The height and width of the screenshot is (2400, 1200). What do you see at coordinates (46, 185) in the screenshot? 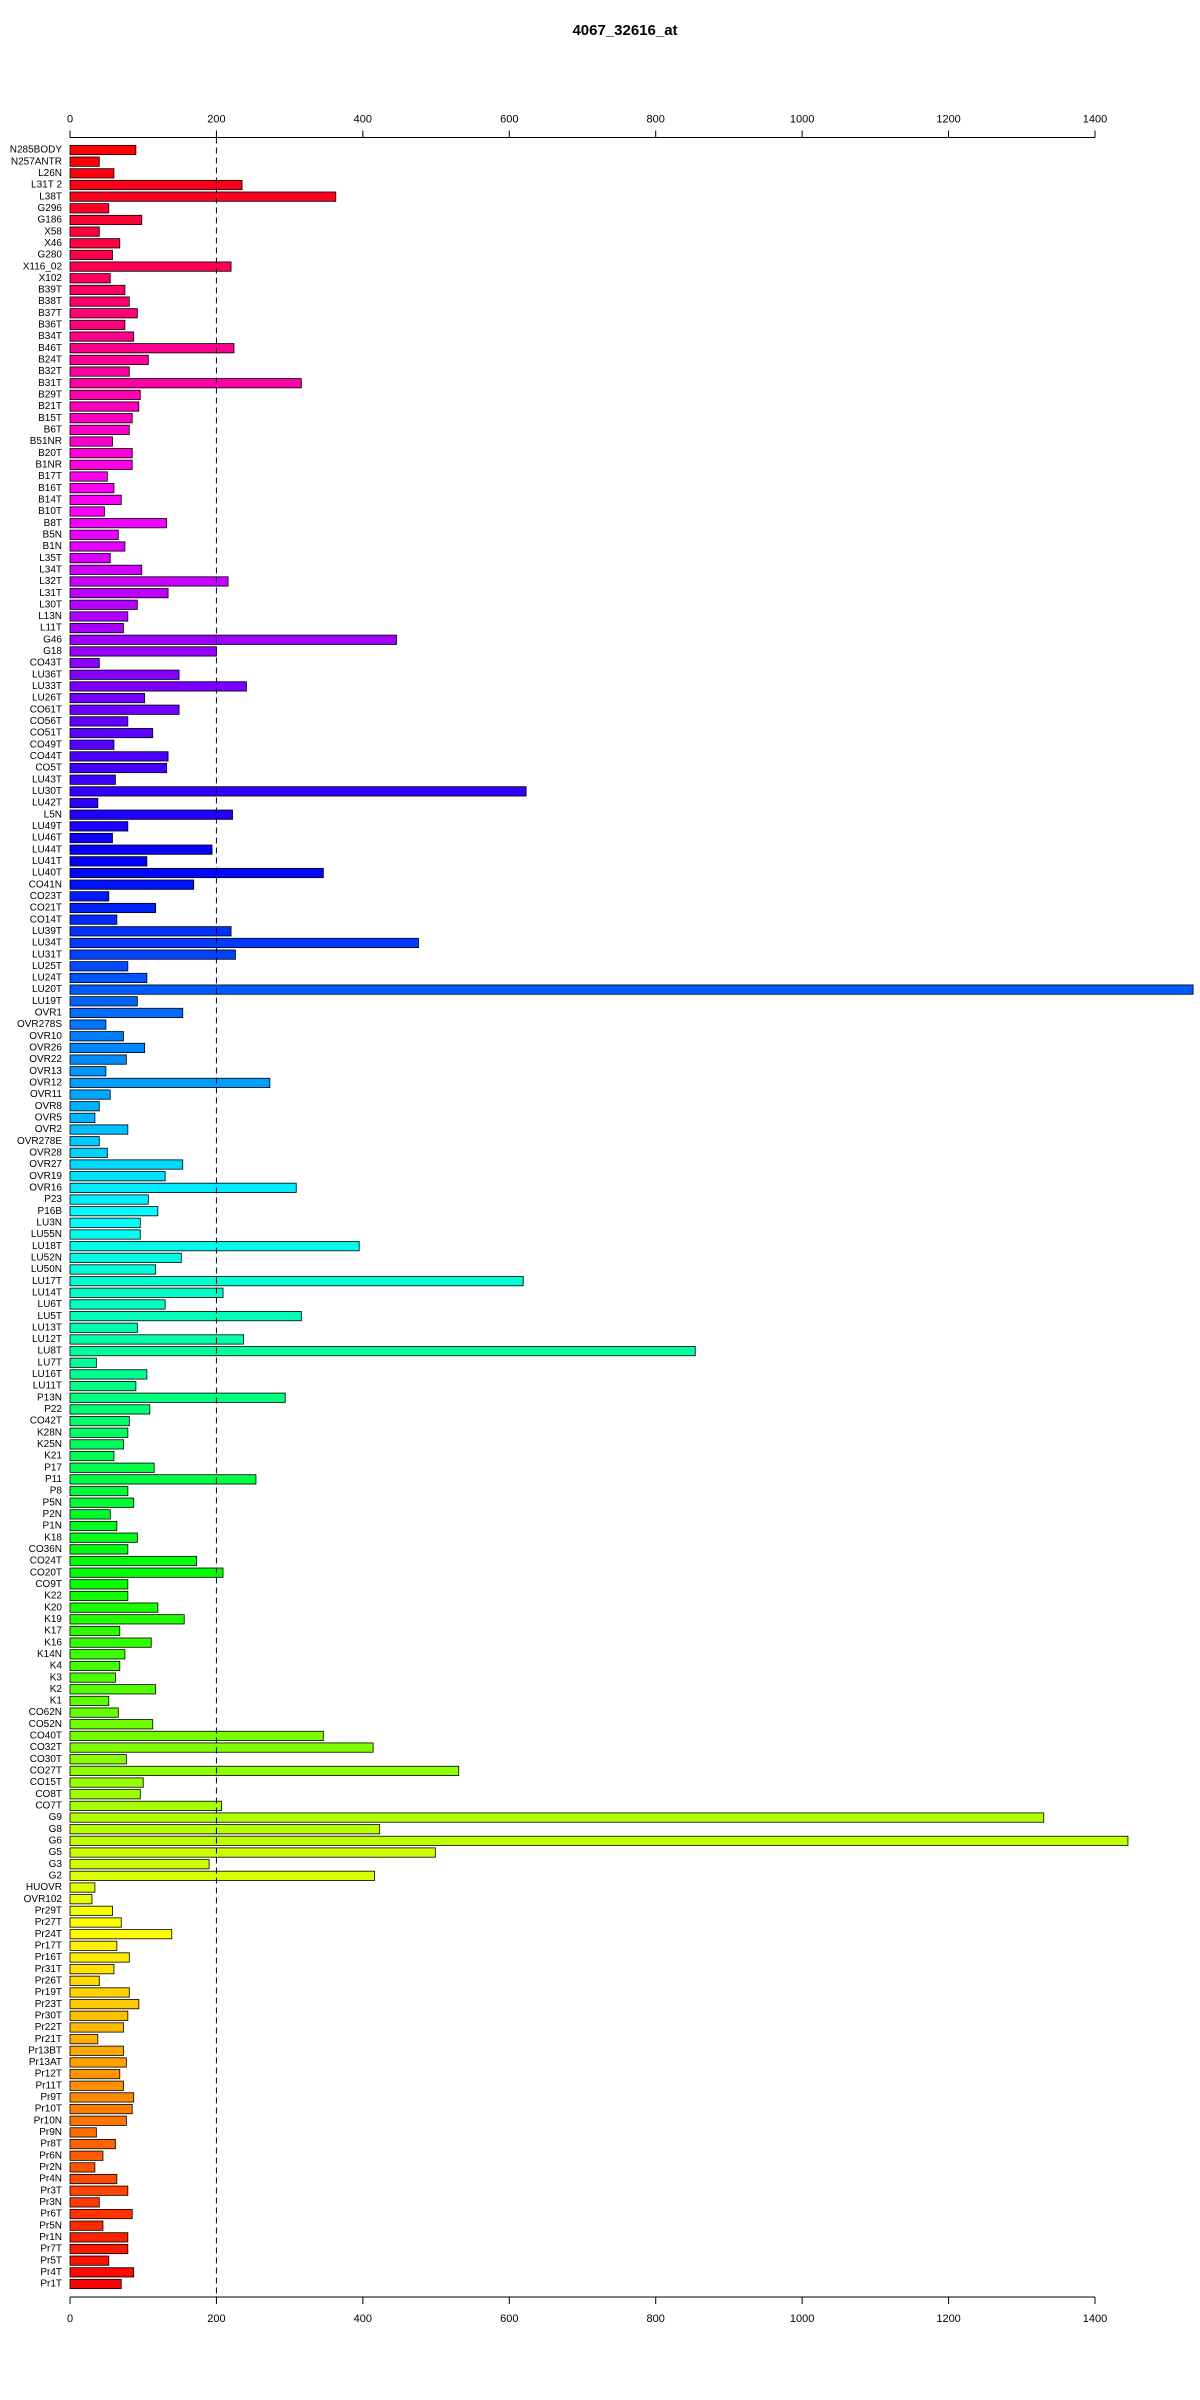
I see `y-tick-label: L31T 2` at bounding box center [46, 185].